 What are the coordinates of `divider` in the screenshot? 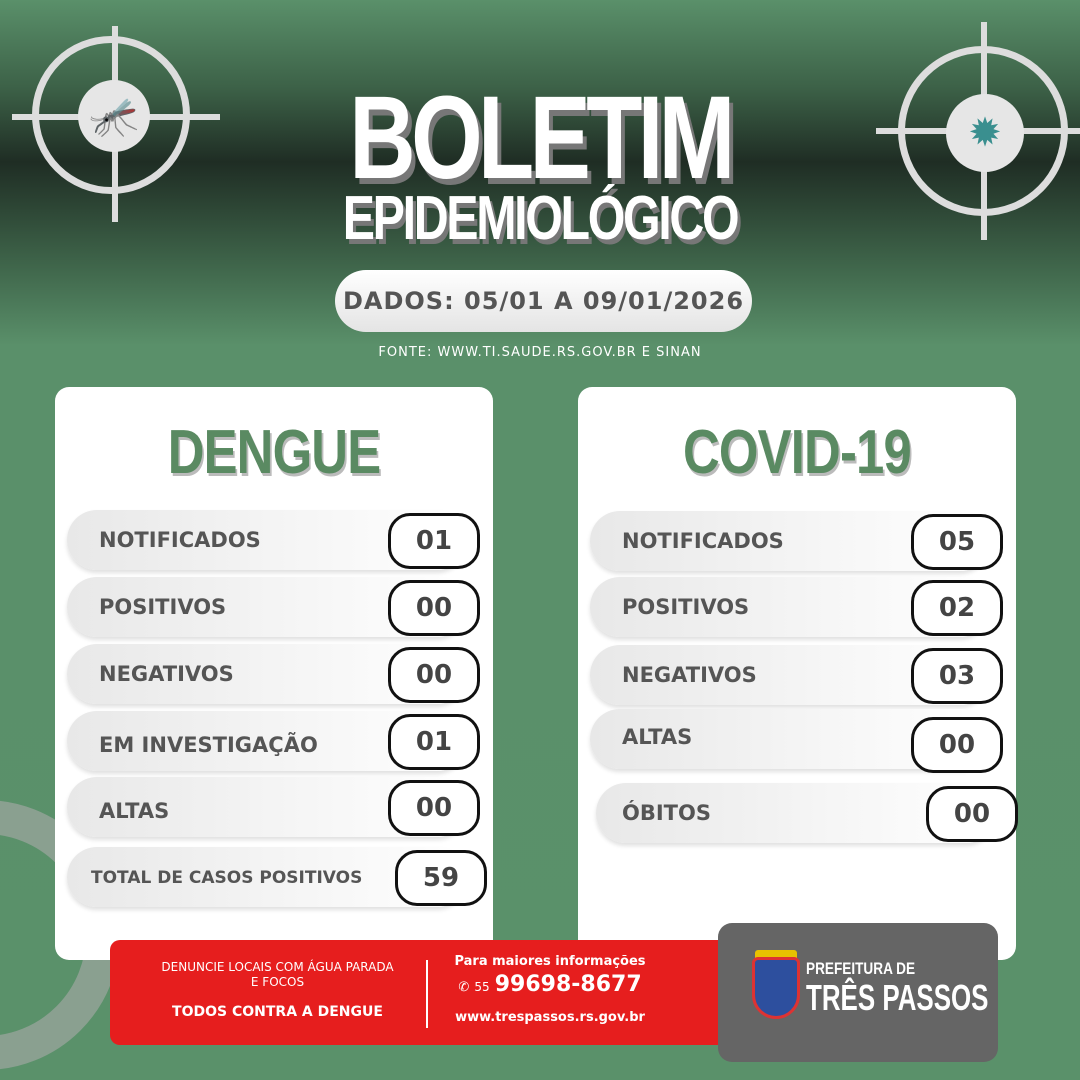 It's located at (427, 994).